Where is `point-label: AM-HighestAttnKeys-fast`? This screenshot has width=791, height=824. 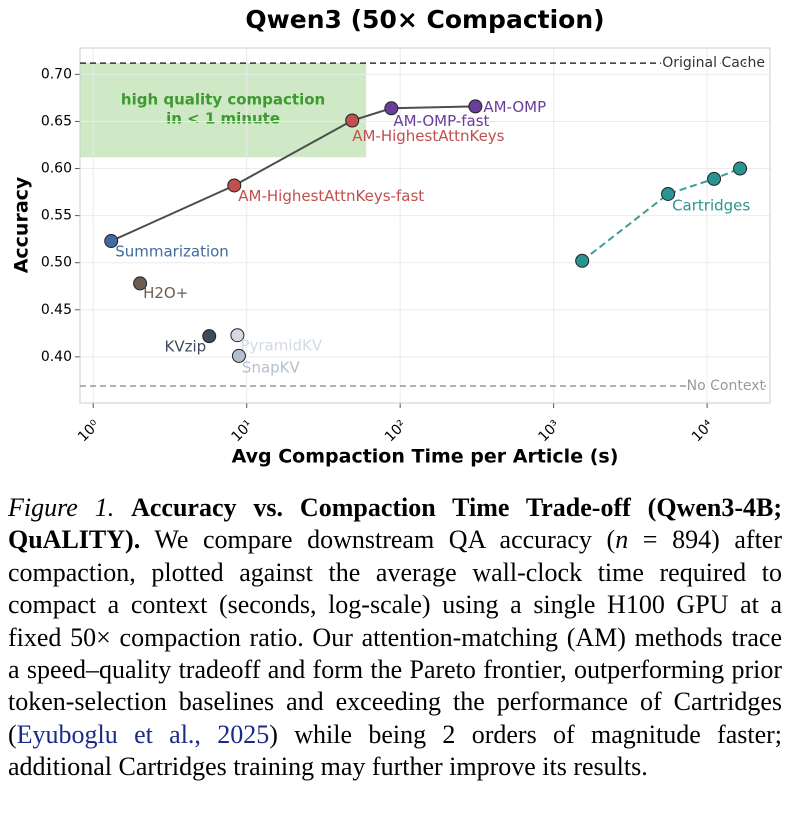 point-label: AM-HighestAttnKeys-fast is located at coordinates (331, 196).